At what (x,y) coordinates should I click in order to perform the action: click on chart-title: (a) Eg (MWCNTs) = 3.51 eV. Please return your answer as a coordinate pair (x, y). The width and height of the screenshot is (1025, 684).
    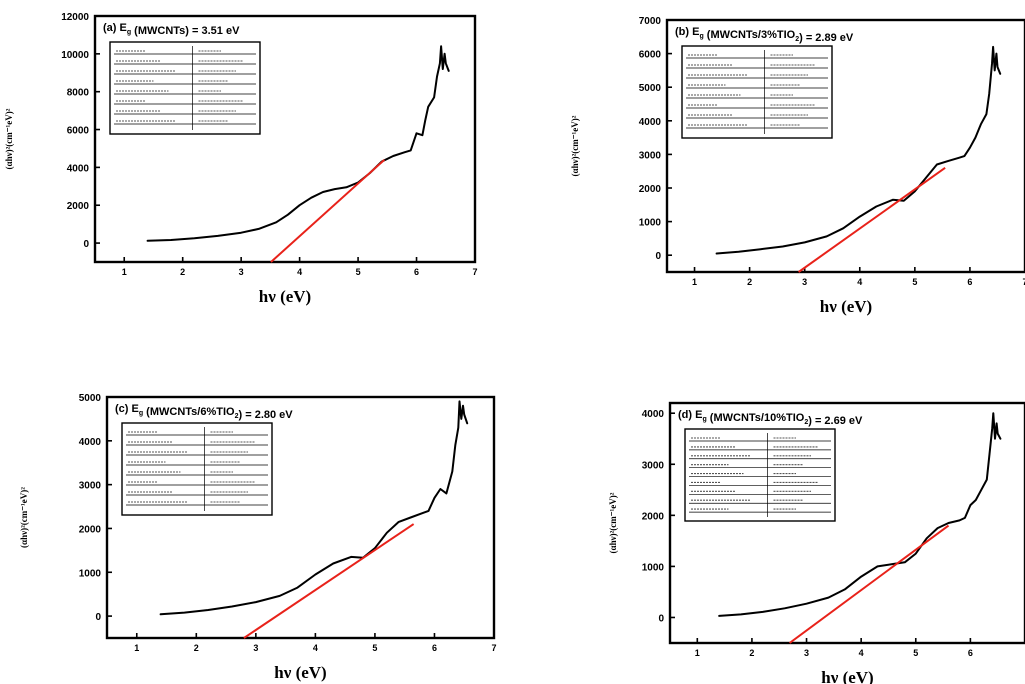
    Looking at the image, I should click on (171, 29).